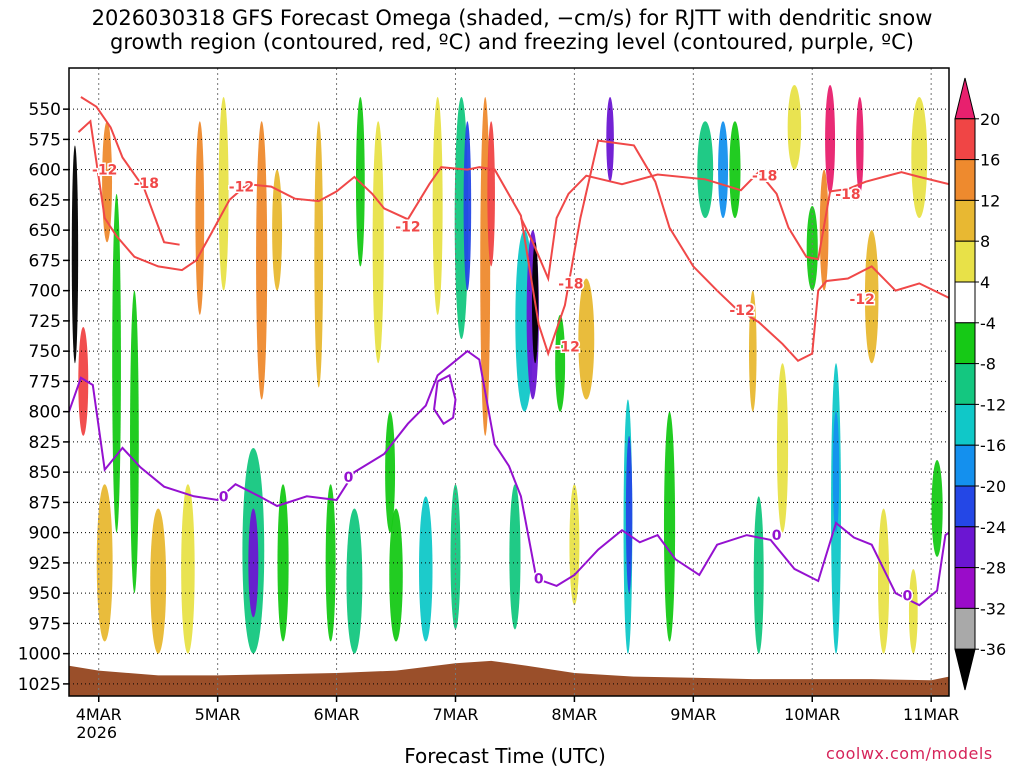  What do you see at coordinates (993, 486) in the screenshot?
I see `colorbar-label--20: -20` at bounding box center [993, 486].